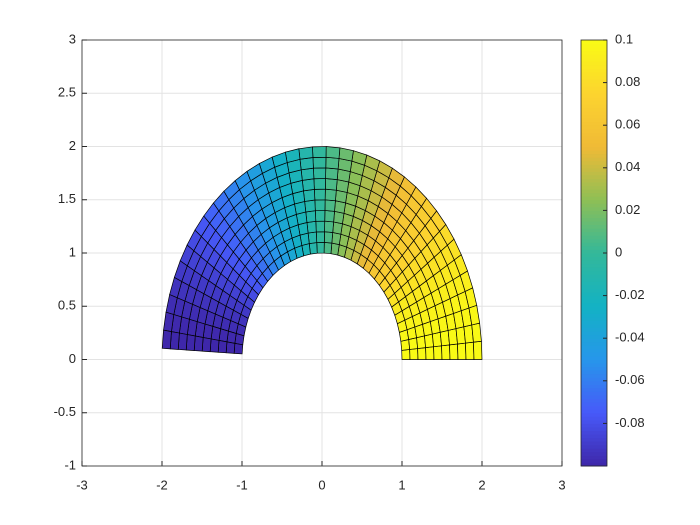  What do you see at coordinates (72, 251) in the screenshot?
I see `y-tick-label: 1` at bounding box center [72, 251].